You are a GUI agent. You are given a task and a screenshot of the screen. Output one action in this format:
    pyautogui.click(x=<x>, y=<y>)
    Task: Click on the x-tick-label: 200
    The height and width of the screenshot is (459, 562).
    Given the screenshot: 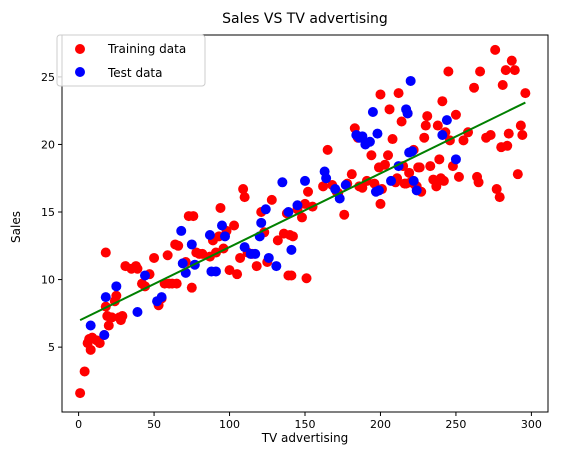 What is the action you would take?
    pyautogui.click(x=380, y=424)
    